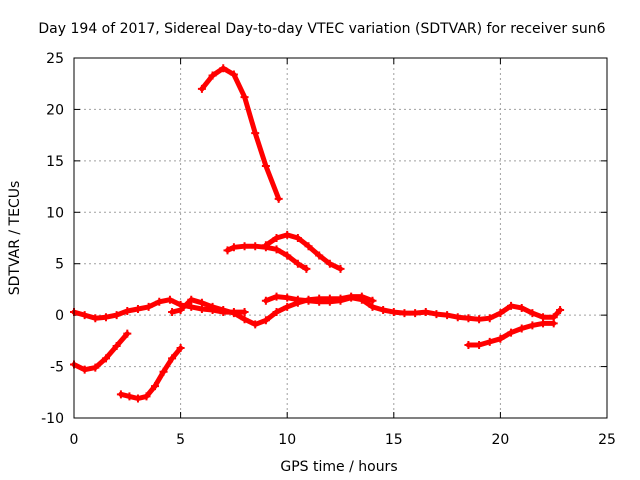 This screenshot has height=480, width=640. What do you see at coordinates (55, 59) in the screenshot?
I see `y-tick-label: 25` at bounding box center [55, 59].